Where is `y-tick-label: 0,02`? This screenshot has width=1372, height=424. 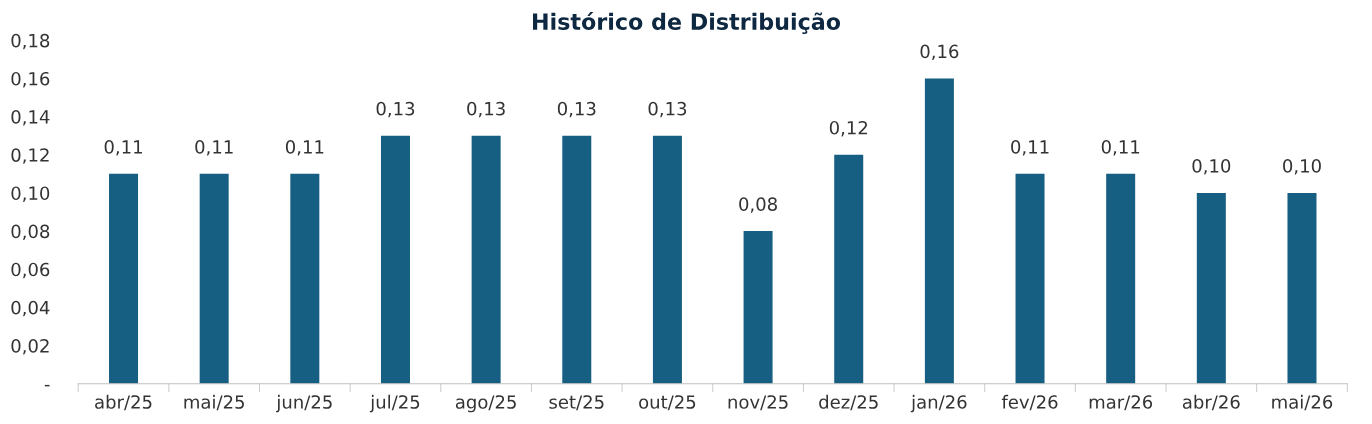
y-tick-label: 0,02 is located at coordinates (30, 347).